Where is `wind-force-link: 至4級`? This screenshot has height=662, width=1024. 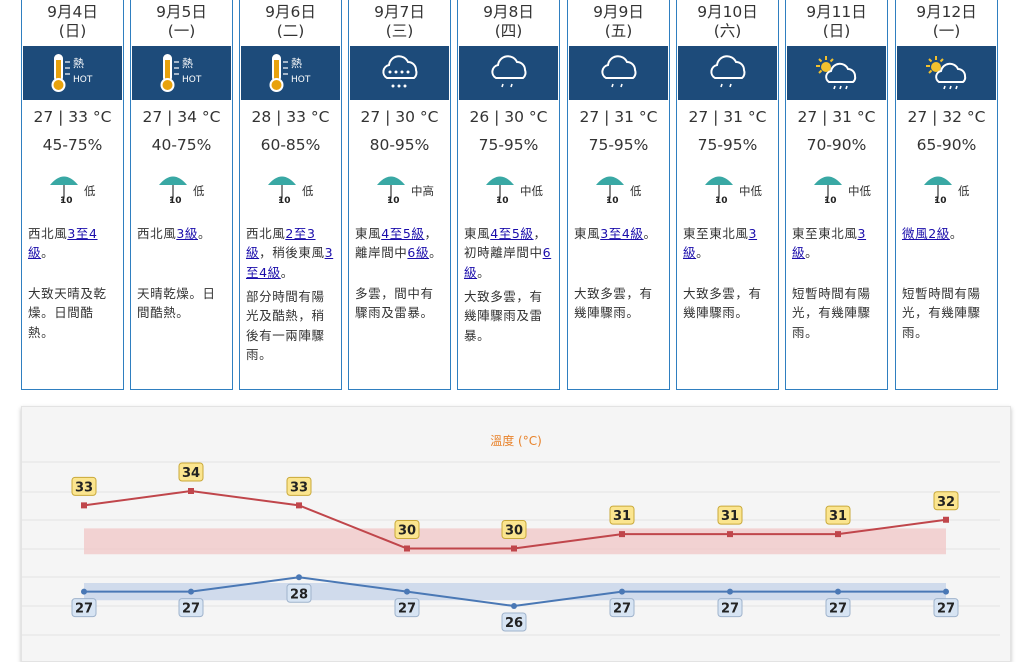
wind-force-link: 至4級 is located at coordinates (263, 272).